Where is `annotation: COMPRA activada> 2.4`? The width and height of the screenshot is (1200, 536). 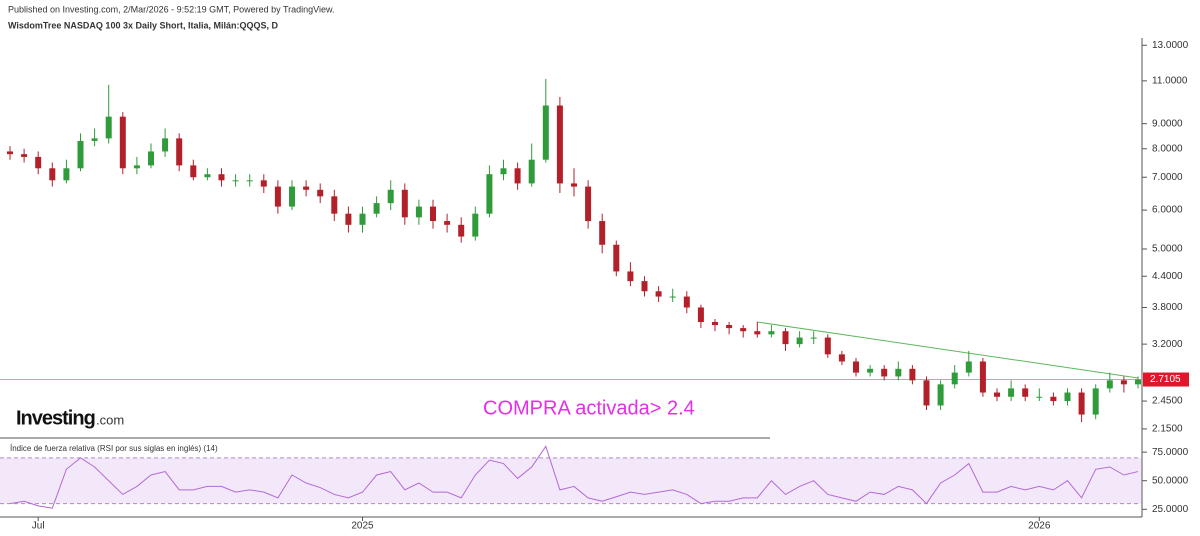 annotation: COMPRA activada> 2.4 is located at coordinates (589, 408).